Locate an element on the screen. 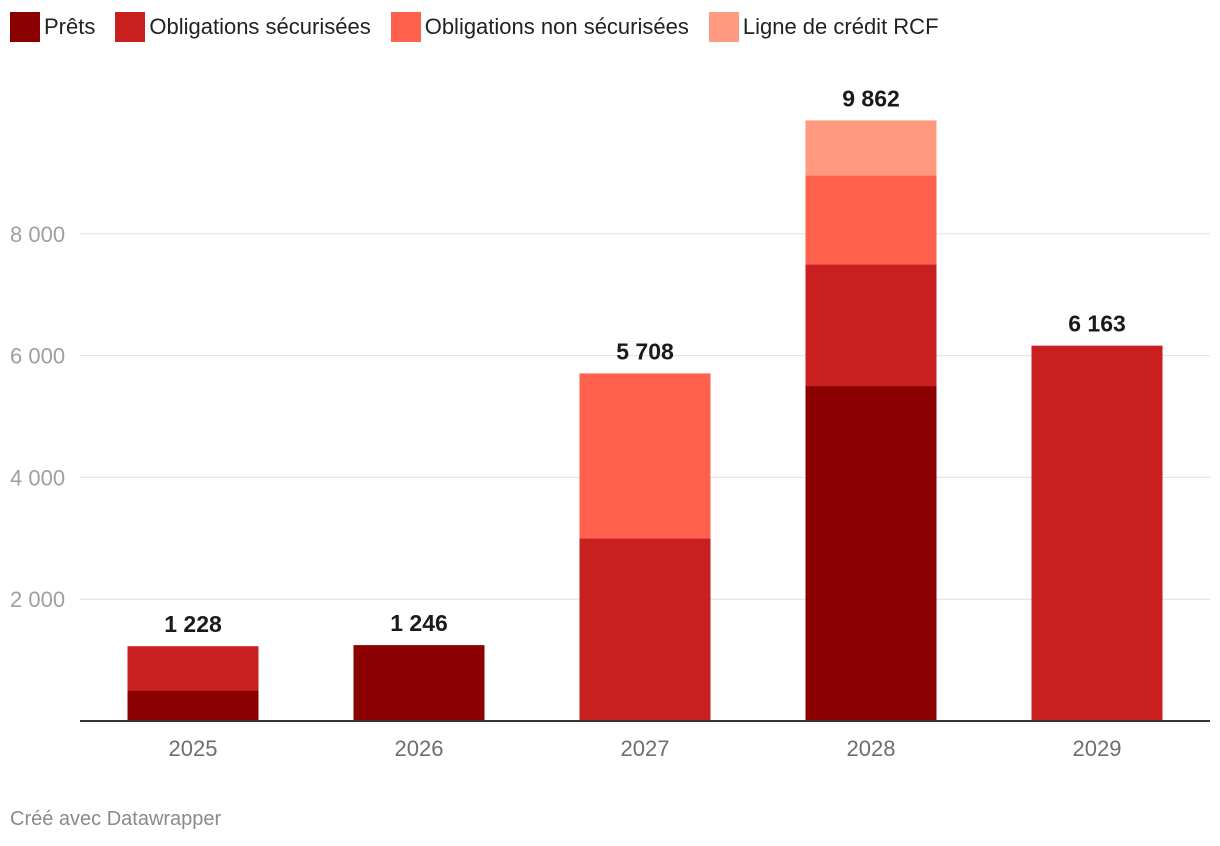 The image size is (1220, 846). legend-item-ligne-de-credit-rcf: Ligne de crédit RCF is located at coordinates (823, 27).